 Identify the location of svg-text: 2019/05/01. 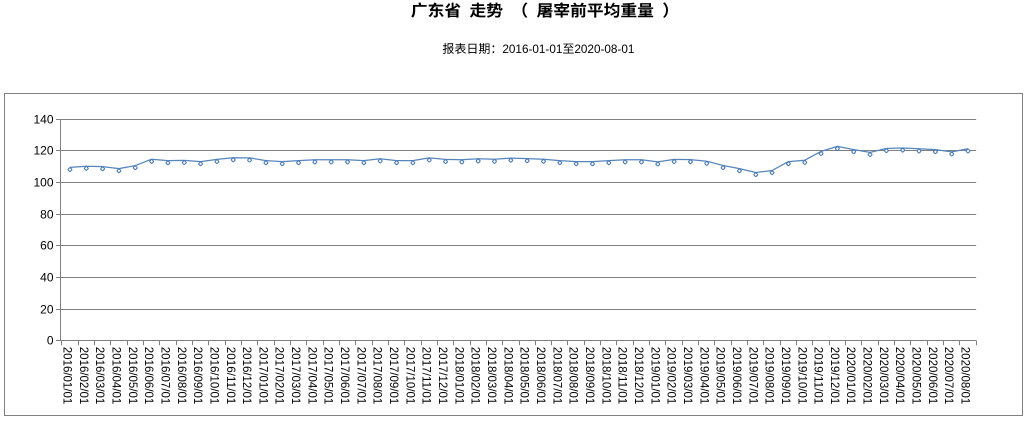
(721, 376).